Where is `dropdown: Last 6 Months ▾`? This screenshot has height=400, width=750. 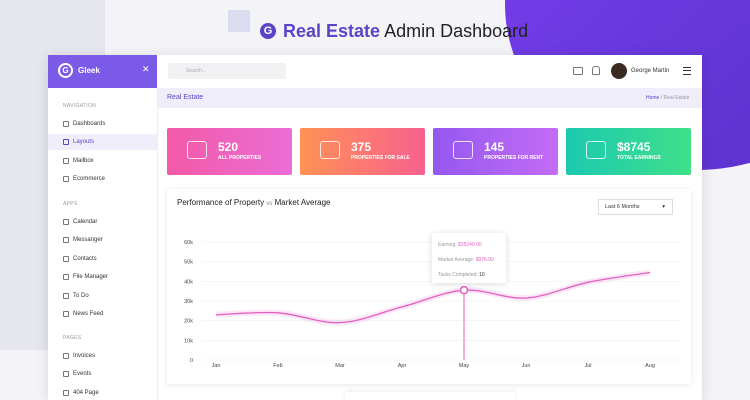
dropdown: Last 6 Months ▾ is located at coordinates (635, 207).